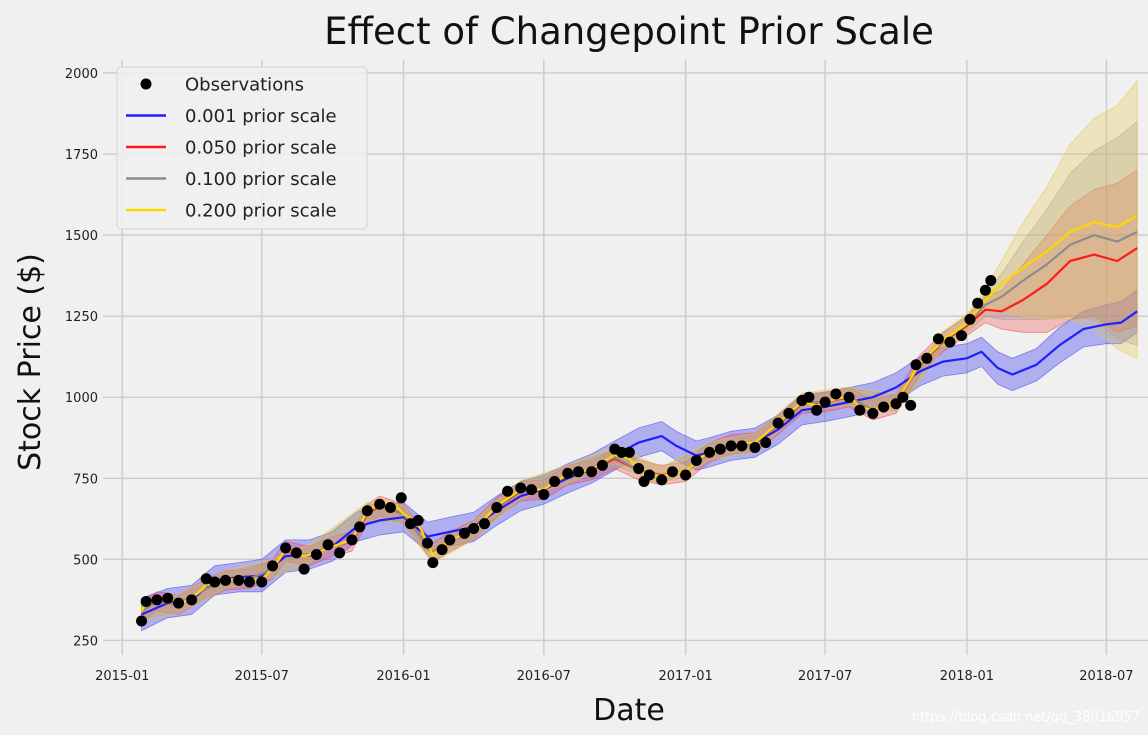 This screenshot has height=735, width=1148. Describe the element at coordinates (81, 317) in the screenshot. I see `y-tick-label: 1250` at that location.